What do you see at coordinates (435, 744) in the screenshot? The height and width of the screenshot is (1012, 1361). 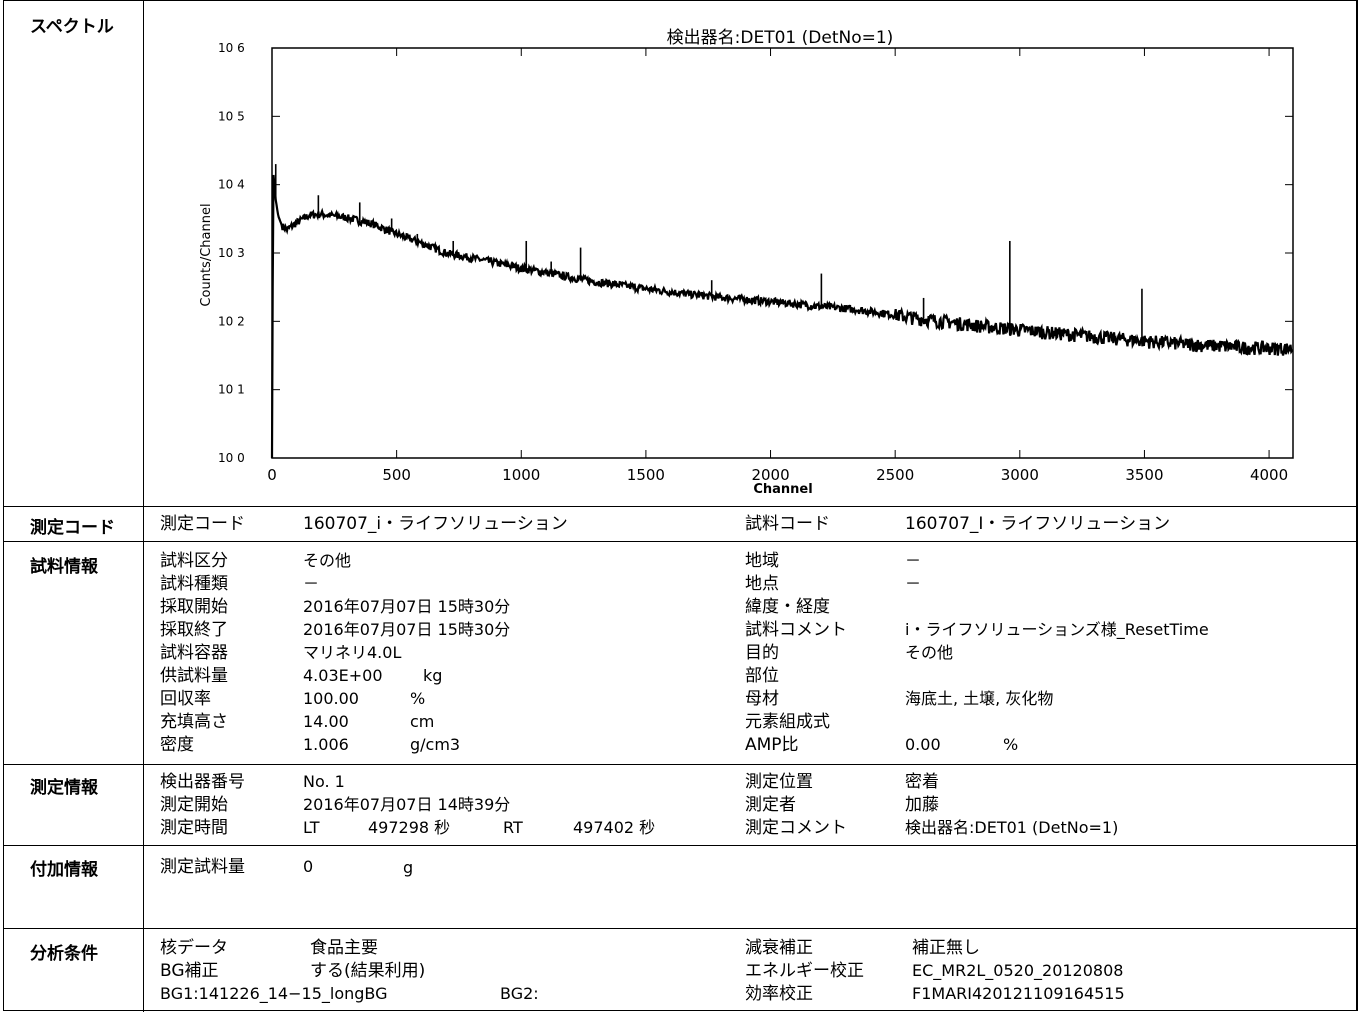 I see `sample-field-unit: g/cm3` at bounding box center [435, 744].